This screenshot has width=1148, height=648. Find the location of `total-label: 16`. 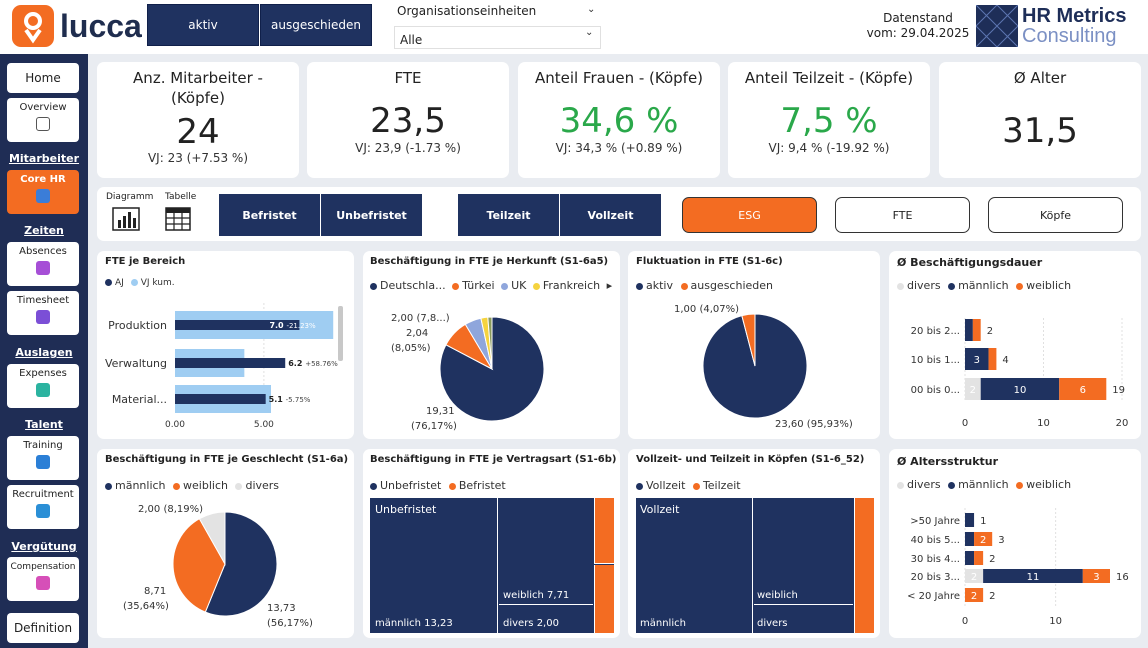

total-label: 16 is located at coordinates (1122, 577).